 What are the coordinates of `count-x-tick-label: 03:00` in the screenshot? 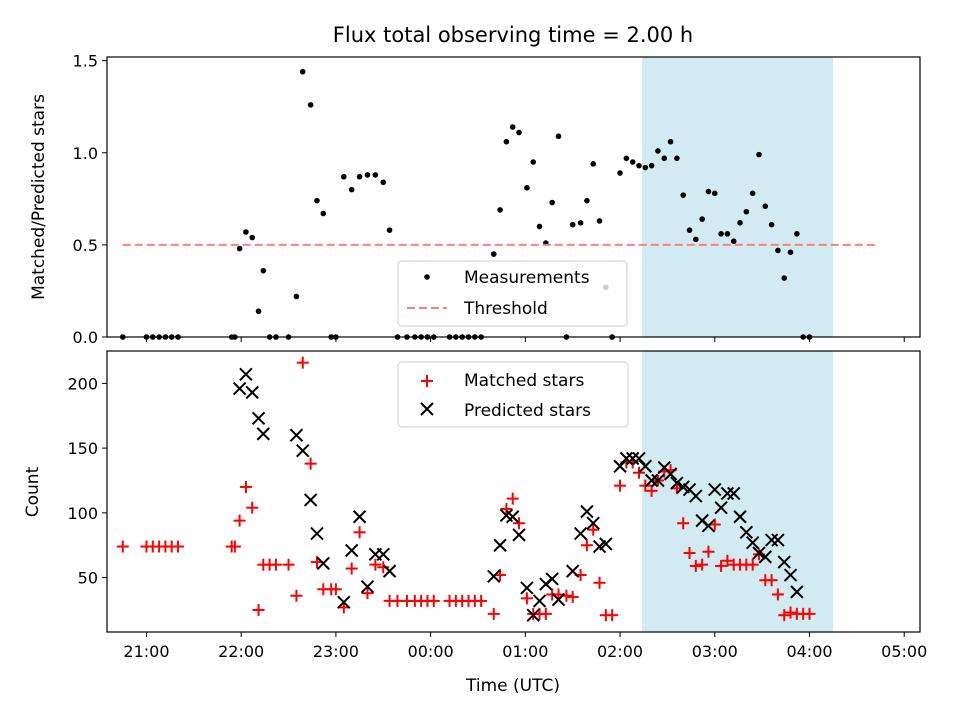 It's located at (715, 651).